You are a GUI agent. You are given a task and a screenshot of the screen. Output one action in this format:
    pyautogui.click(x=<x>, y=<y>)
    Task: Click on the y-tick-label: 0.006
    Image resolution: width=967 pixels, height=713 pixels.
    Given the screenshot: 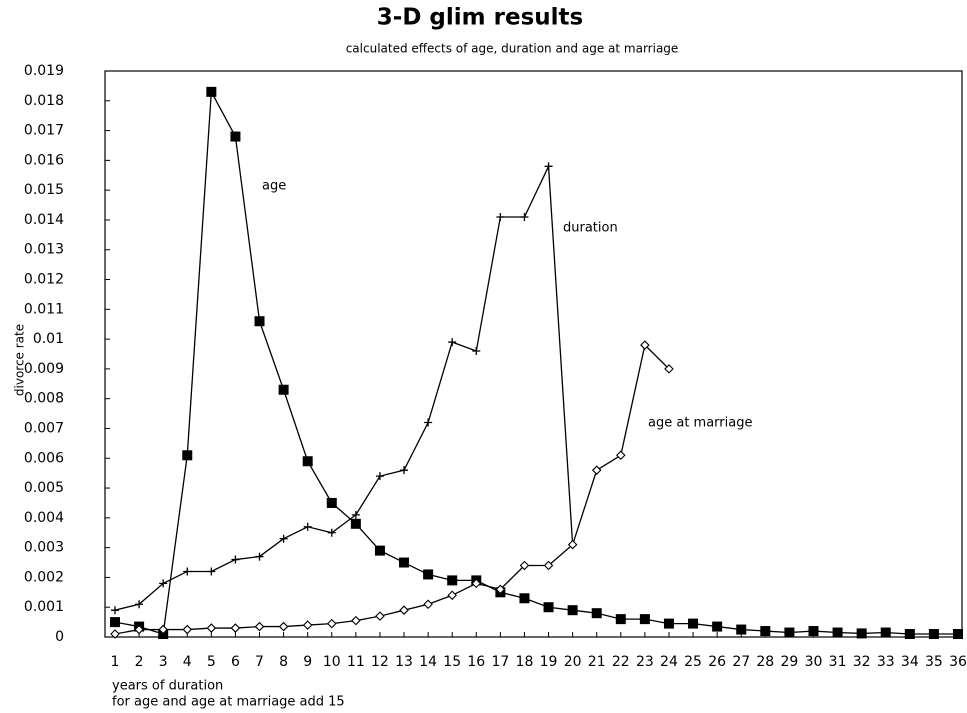 What is the action you would take?
    pyautogui.click(x=44, y=458)
    